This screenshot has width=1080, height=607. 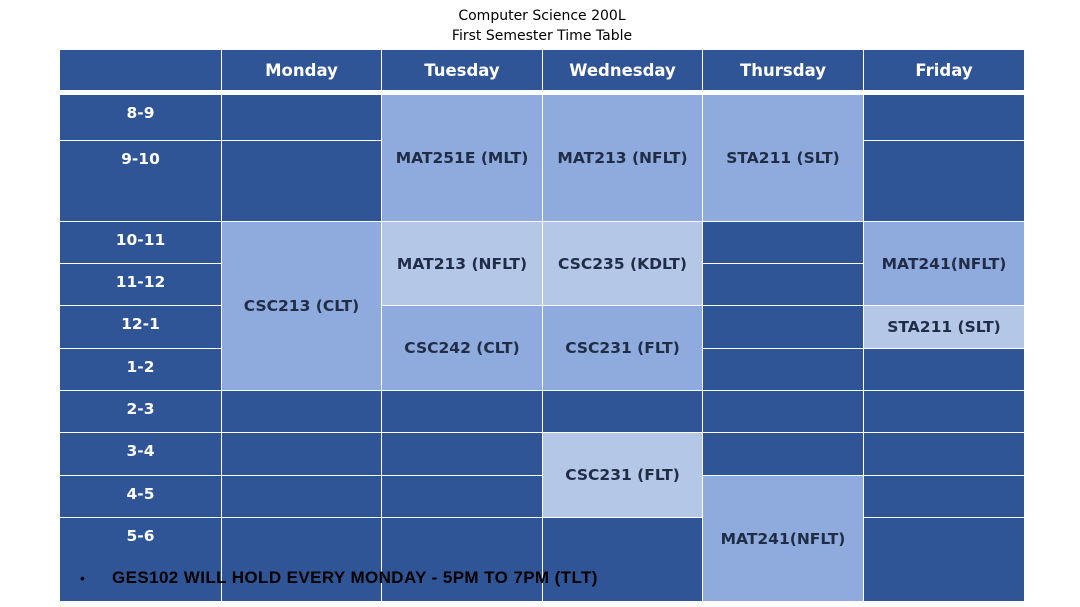 What do you see at coordinates (542, 92) in the screenshot?
I see `header-separator` at bounding box center [542, 92].